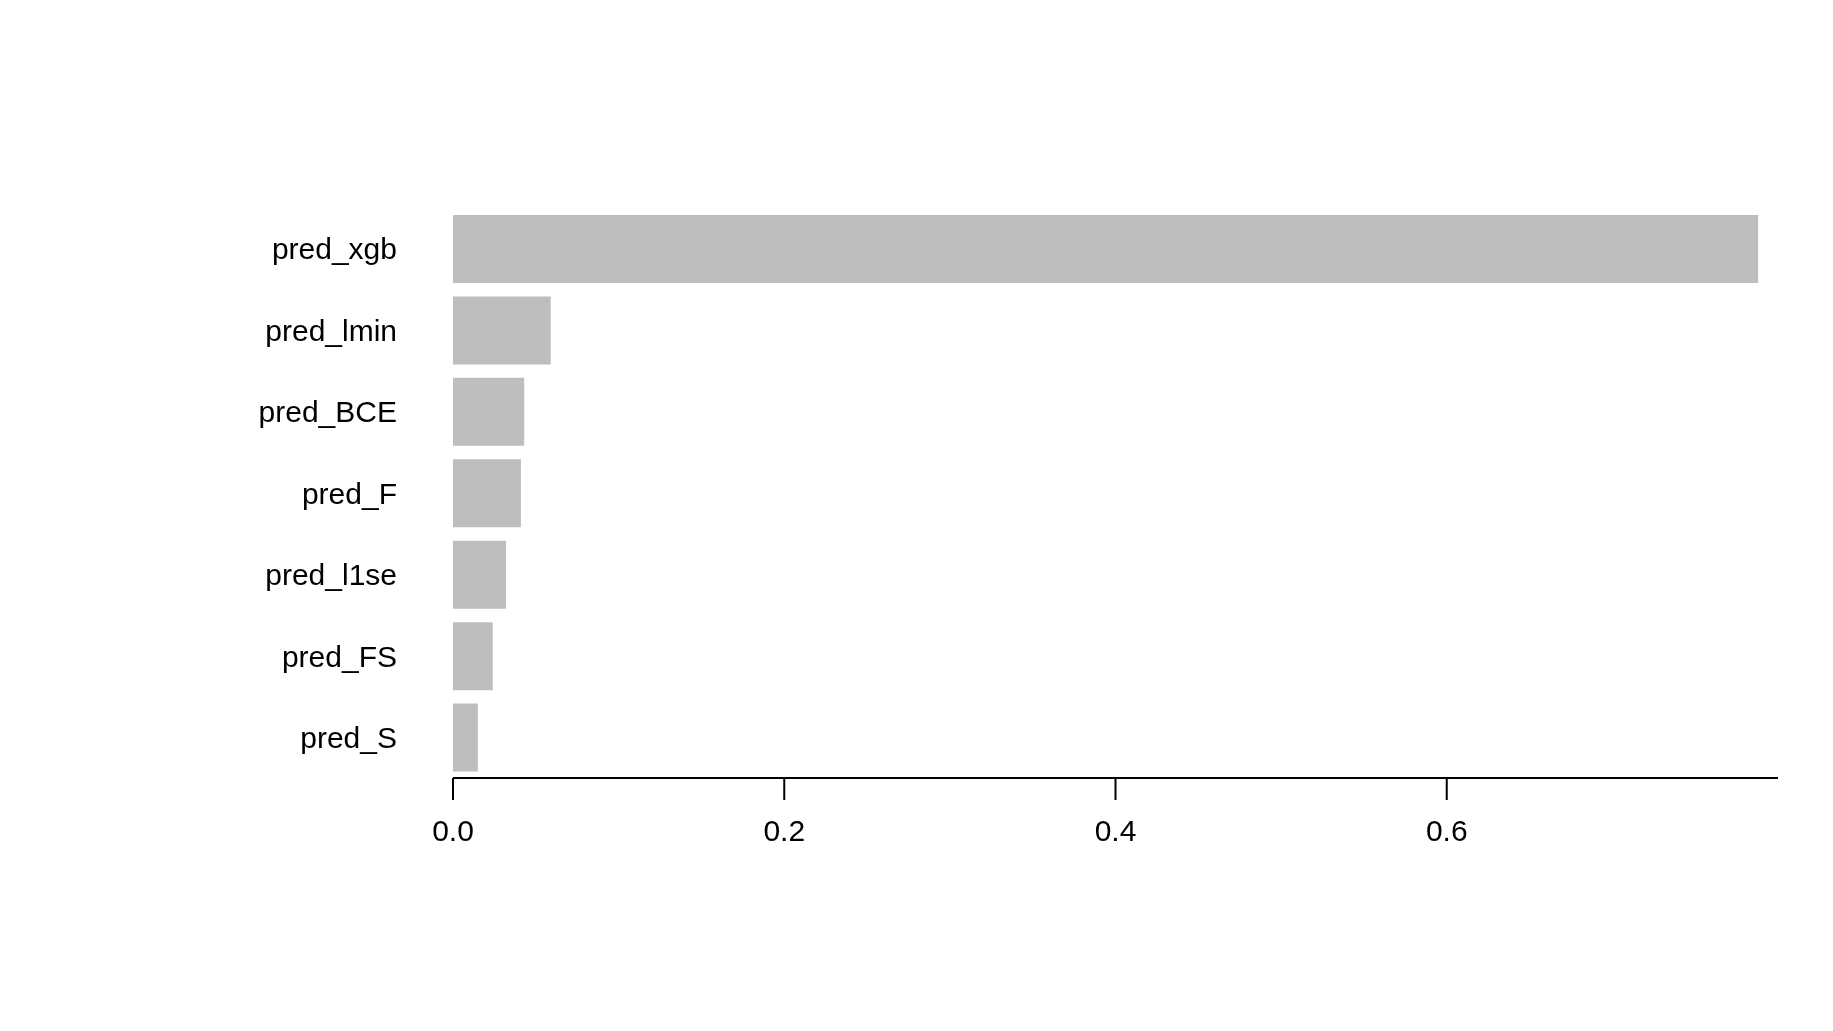  I want to click on y-tick-label: pred_FS, so click(339, 656).